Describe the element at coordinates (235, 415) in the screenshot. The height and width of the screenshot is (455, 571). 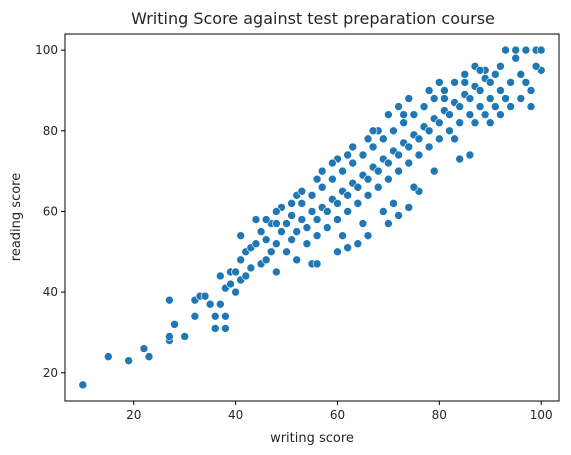
I see `x-tick-label: 40` at that location.